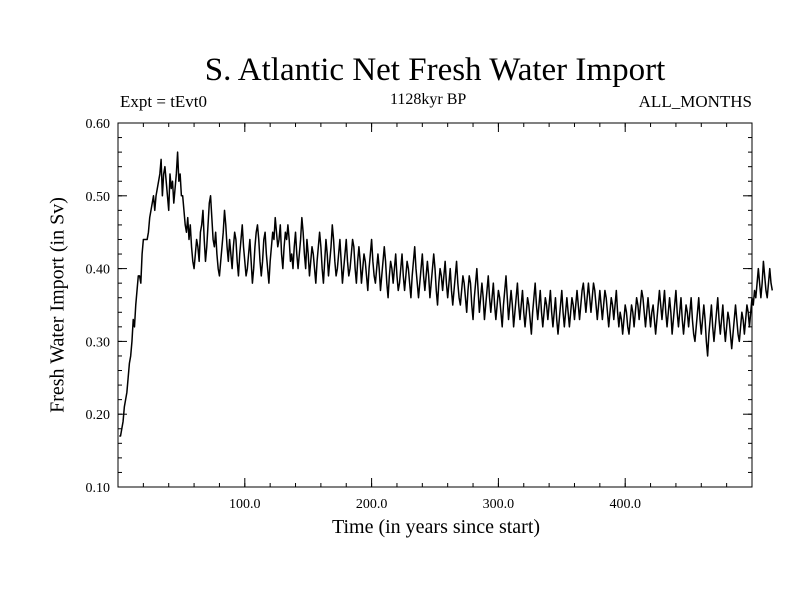 This screenshot has width=800, height=600. What do you see at coordinates (435, 70) in the screenshot?
I see `chart-title: S. Atlantic Net Fresh Water Import` at bounding box center [435, 70].